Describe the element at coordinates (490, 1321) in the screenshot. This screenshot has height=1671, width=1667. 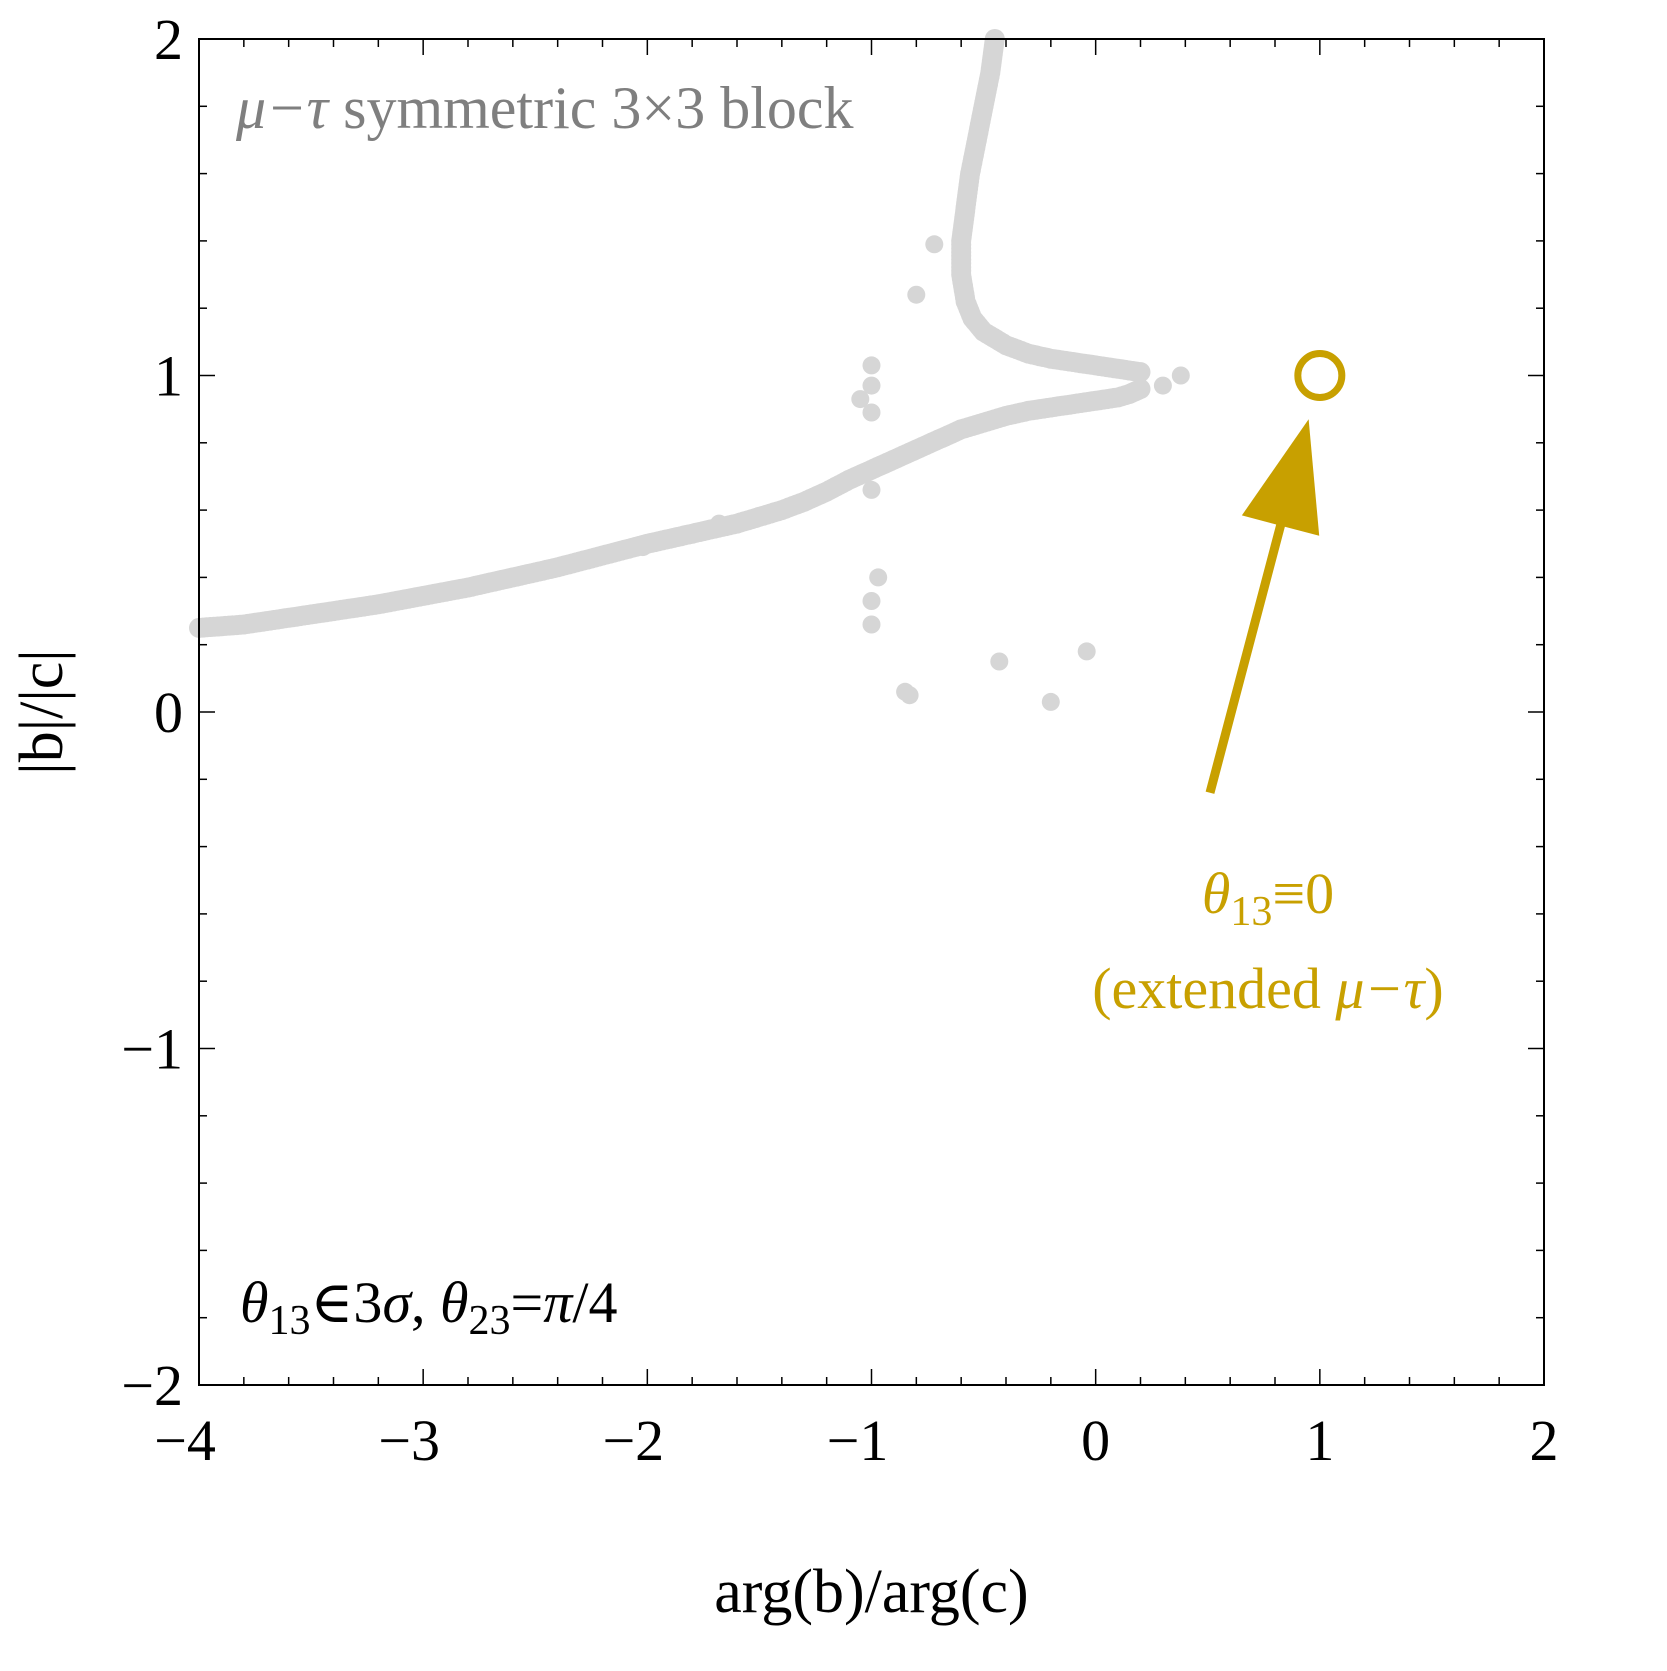
I see `annotation-part: 23` at that location.